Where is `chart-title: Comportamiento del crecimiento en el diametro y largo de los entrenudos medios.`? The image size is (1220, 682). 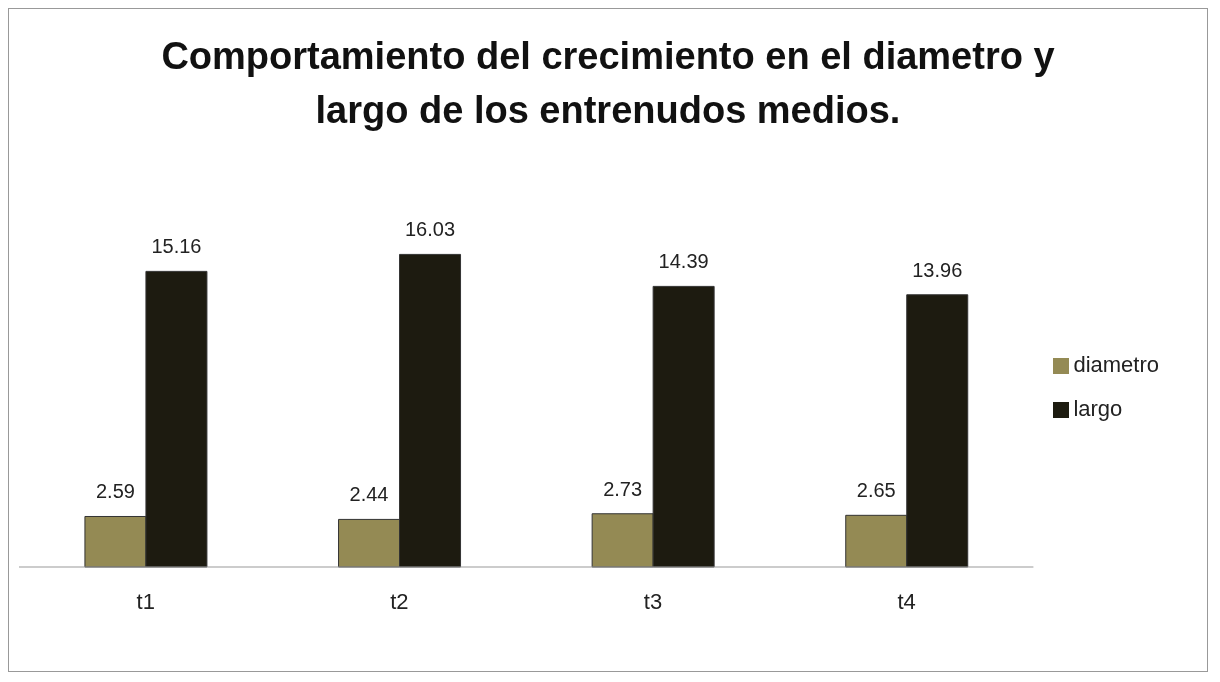 chart-title: Comportamiento del crecimiento en el diametro y largo de los entrenudos medios. is located at coordinates (608, 83).